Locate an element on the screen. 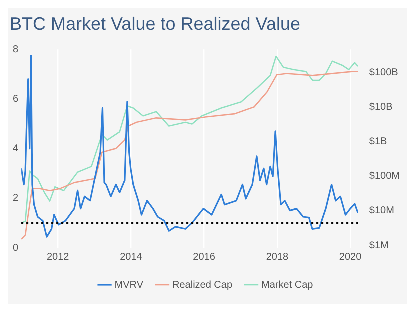  x-tick-label: 2020 is located at coordinates (350, 257).